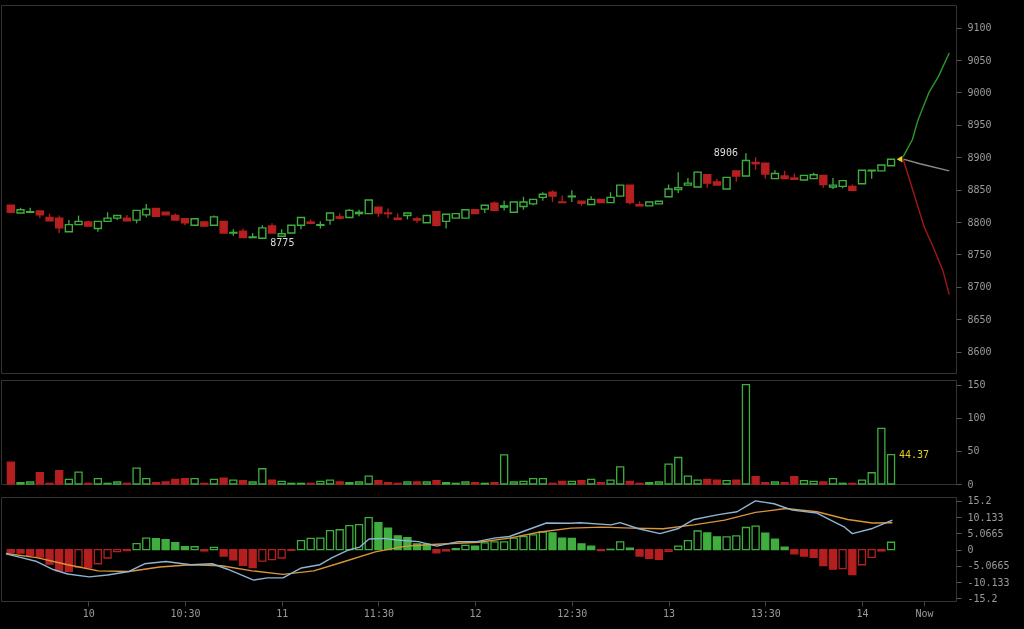 The image size is (1024, 629). What do you see at coordinates (282, 243) in the screenshot?
I see `annotation: 8775` at bounding box center [282, 243].